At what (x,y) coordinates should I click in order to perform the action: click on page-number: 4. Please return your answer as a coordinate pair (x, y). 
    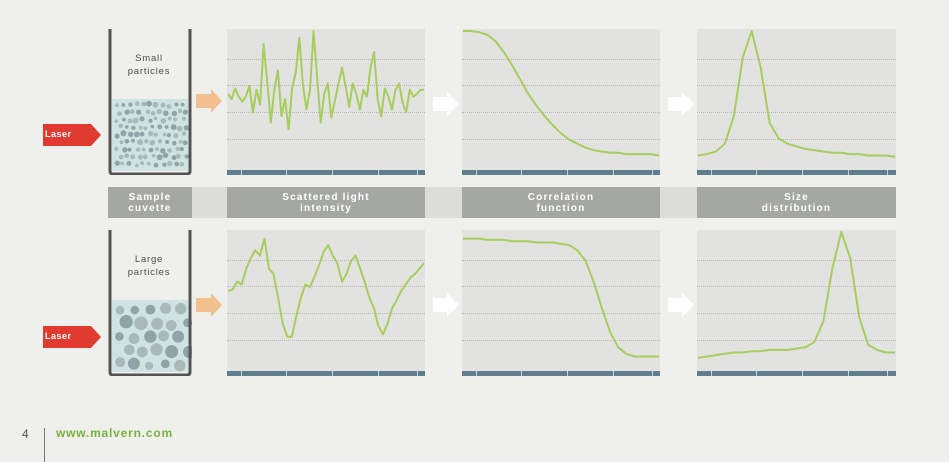
    Looking at the image, I should click on (25, 434).